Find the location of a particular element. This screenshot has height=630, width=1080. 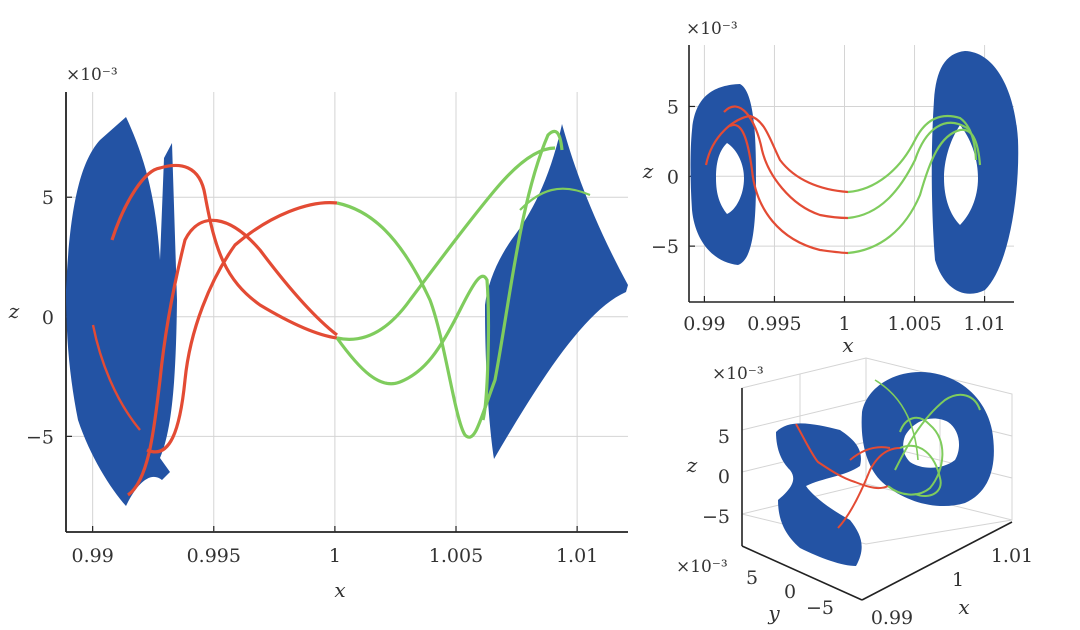

view3d-right-manifold is located at coordinates (927, 439).